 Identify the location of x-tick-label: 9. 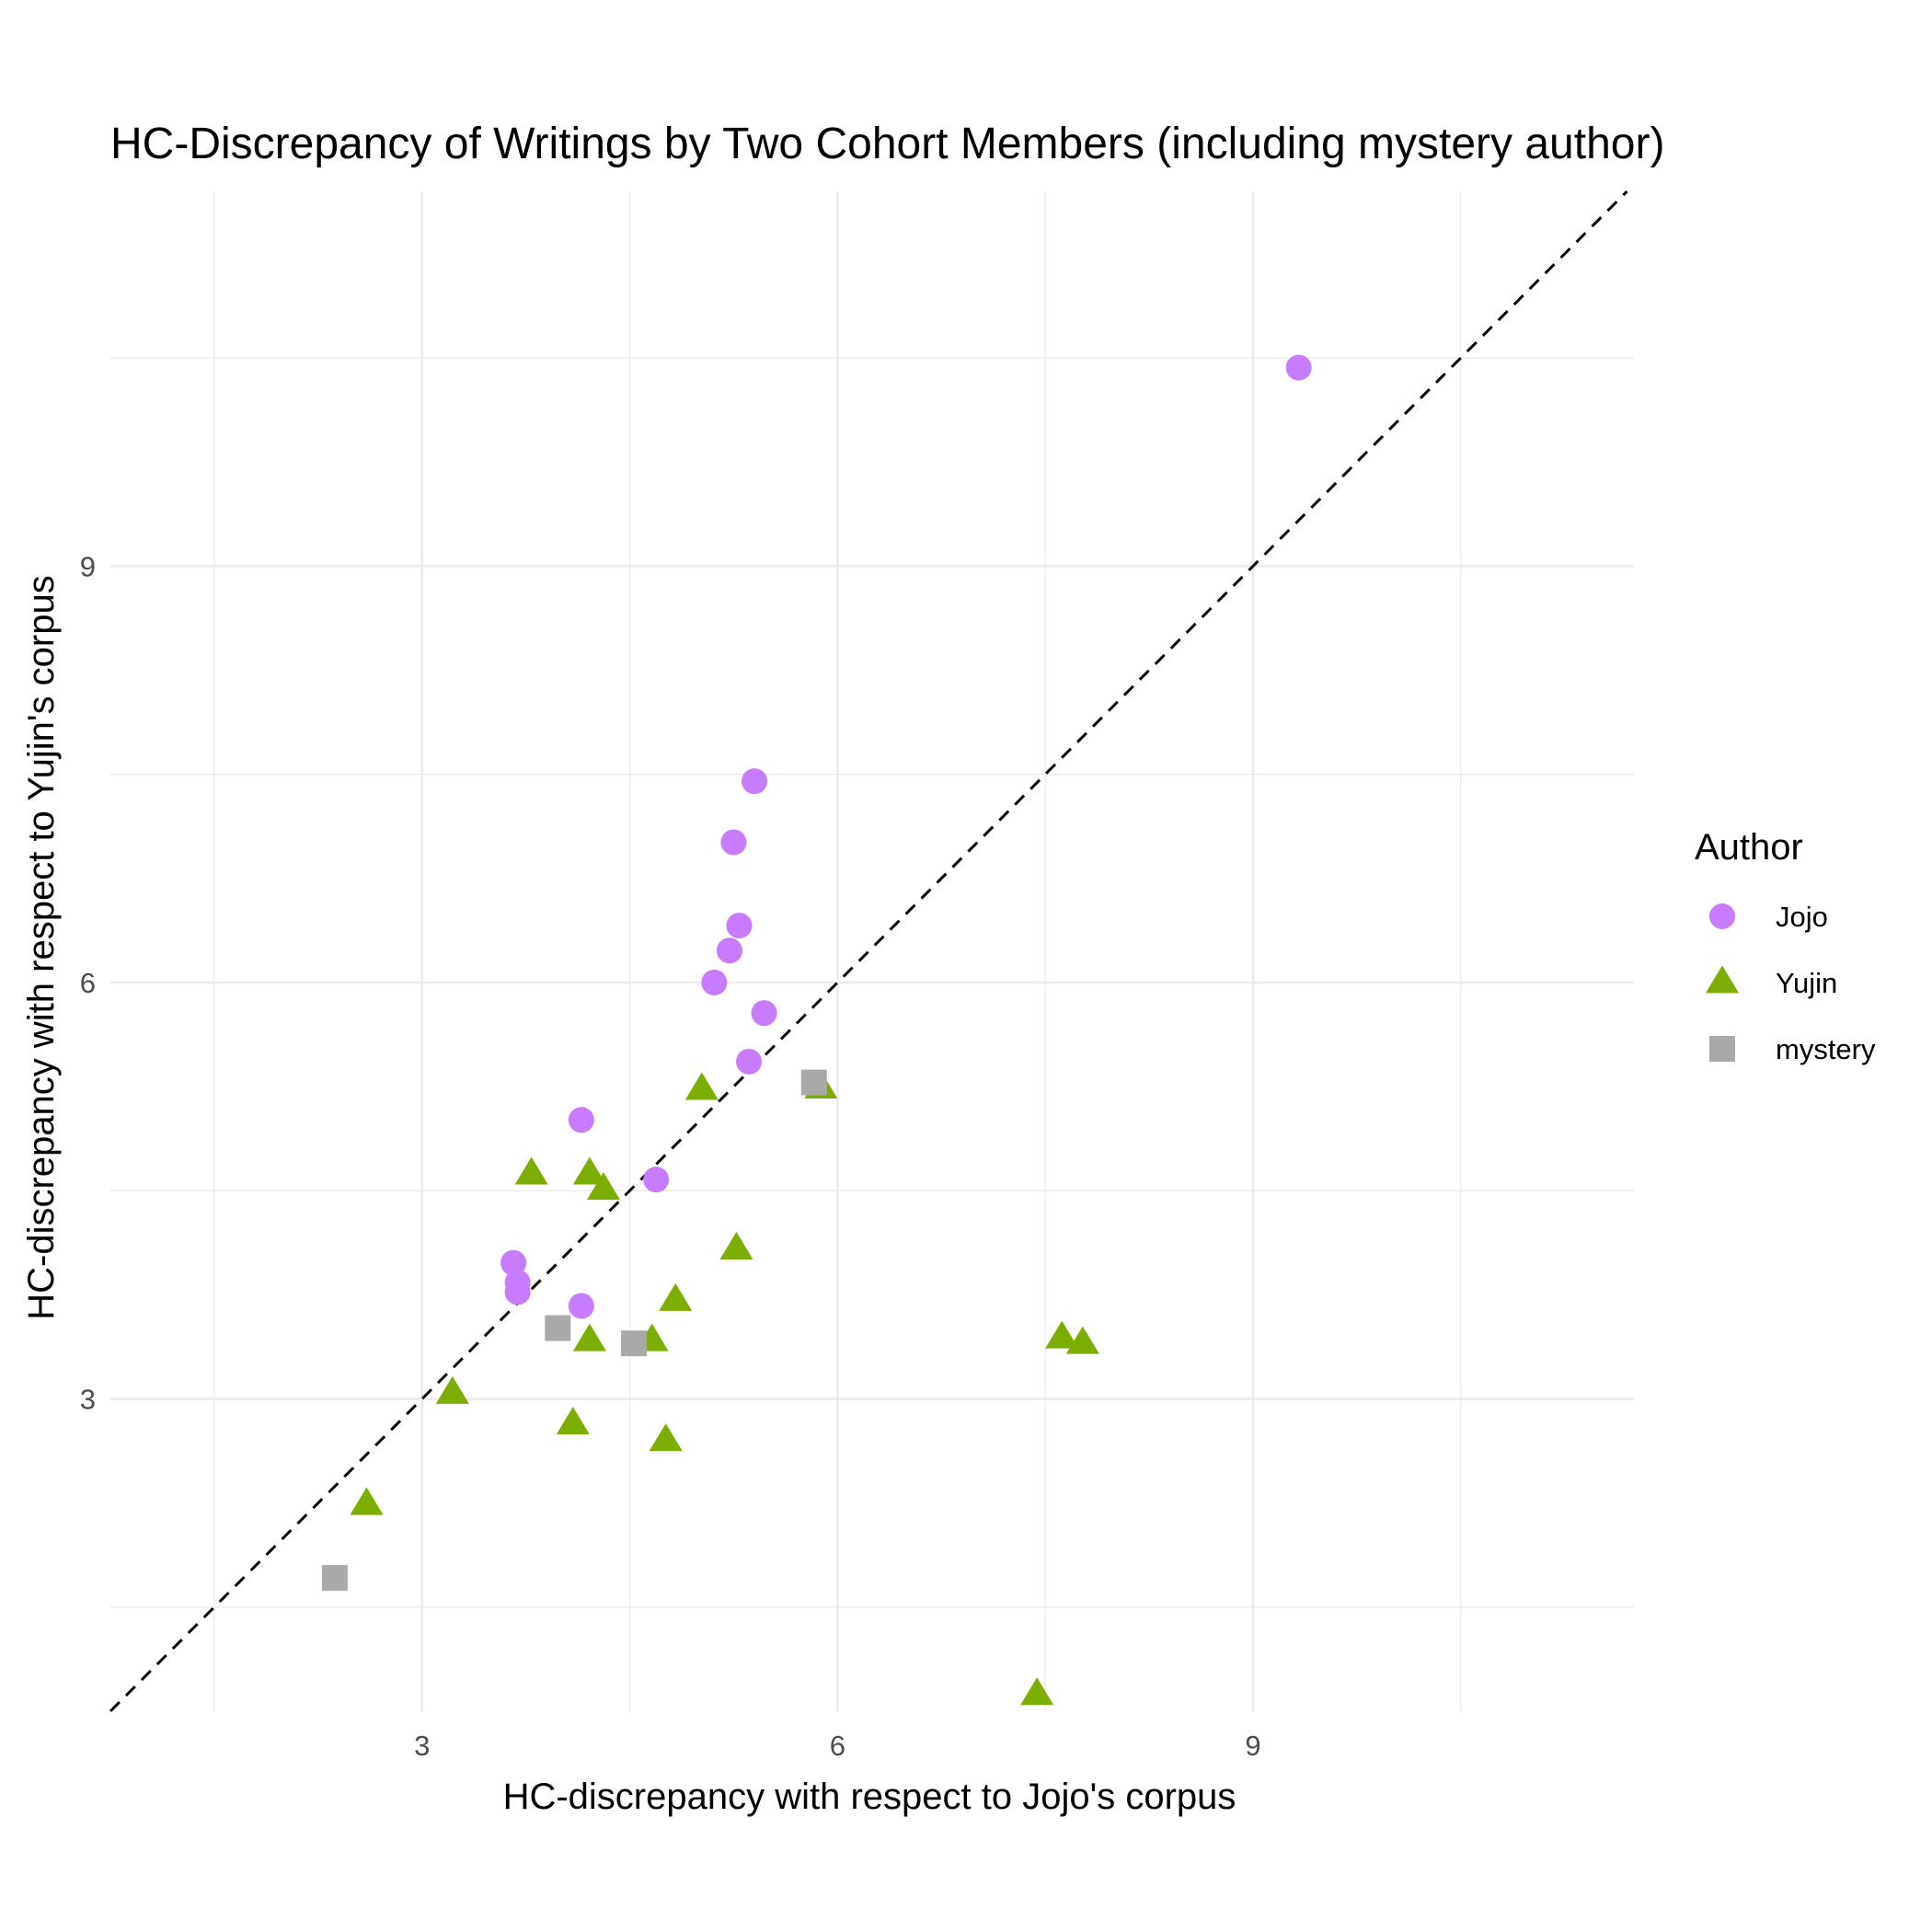
(1252, 1746).